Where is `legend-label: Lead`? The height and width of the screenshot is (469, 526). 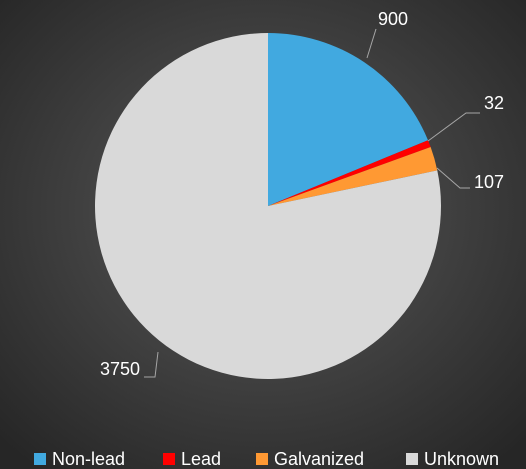 legend-label: Lead is located at coordinates (201, 459).